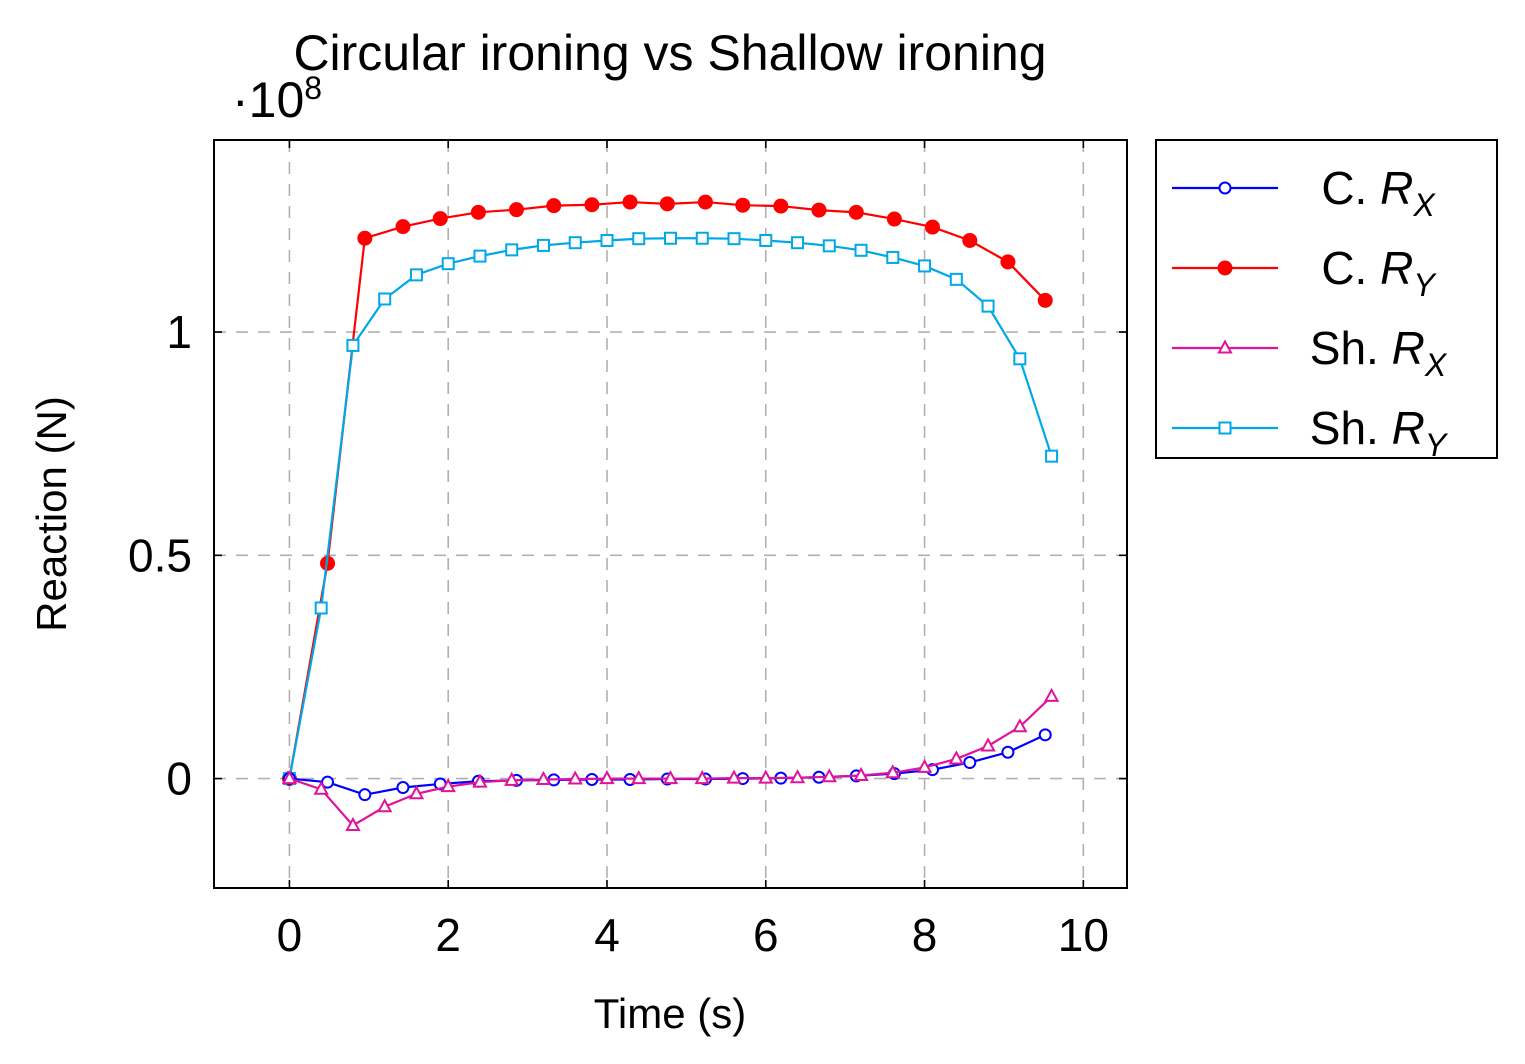 This screenshot has height=1064, width=1525. I want to click on legend-item-2: C. RY, so click(1304, 272).